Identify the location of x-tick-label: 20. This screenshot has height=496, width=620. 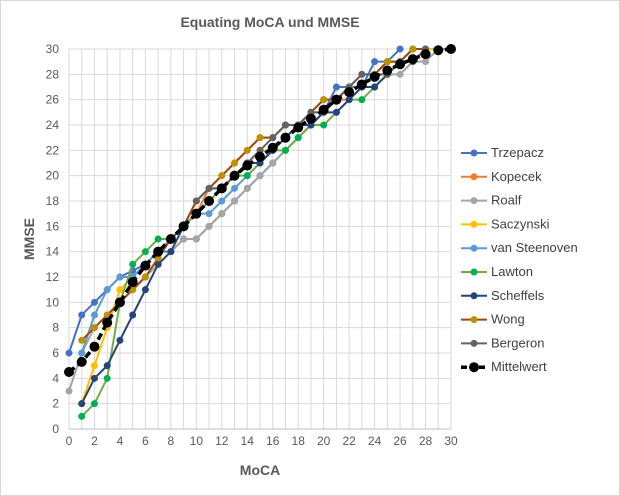
(324, 441).